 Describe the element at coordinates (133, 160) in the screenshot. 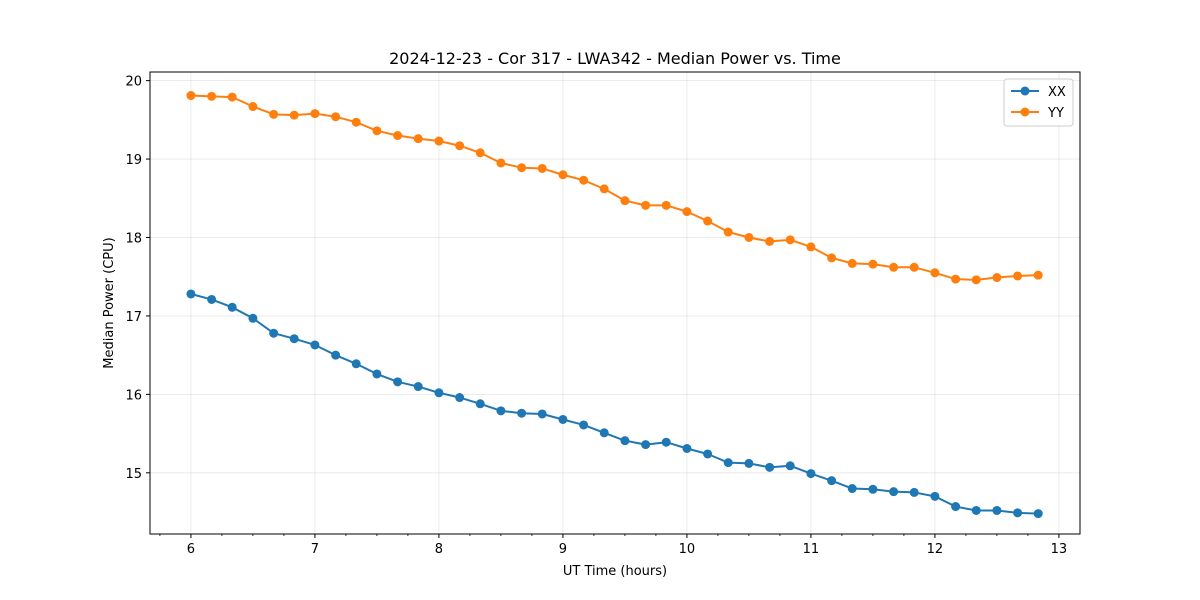

I see `y-tick-label: 19` at that location.